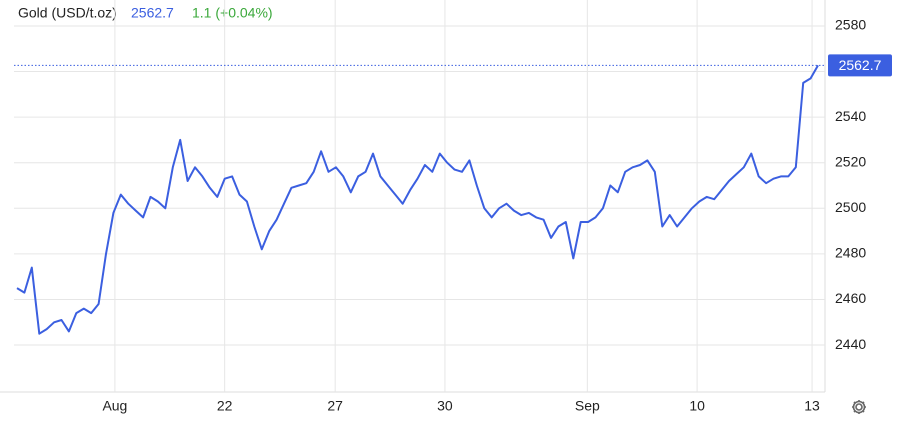 This screenshot has height=431, width=900. Describe the element at coordinates (445, 406) in the screenshot. I see `x-tick-label: 30` at that location.